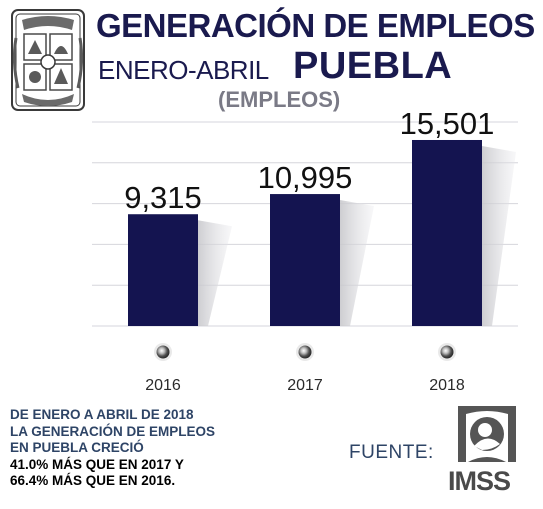  I want to click on seal-emblem, so click(48, 60).